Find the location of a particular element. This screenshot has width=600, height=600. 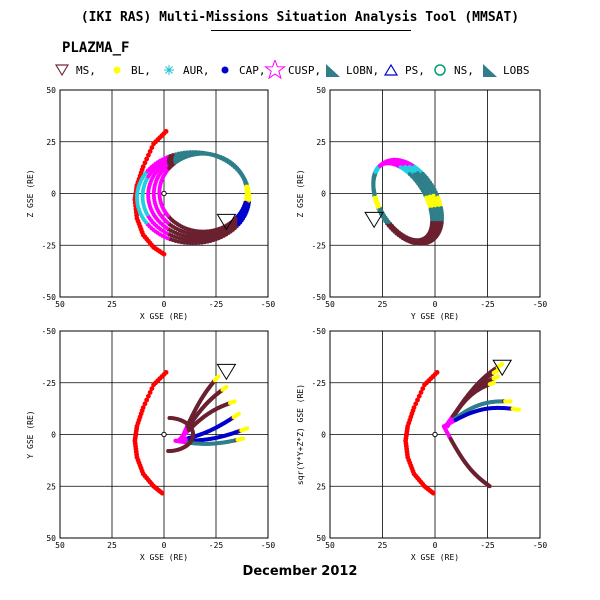

triangle-down-icon is located at coordinates (63, 70).